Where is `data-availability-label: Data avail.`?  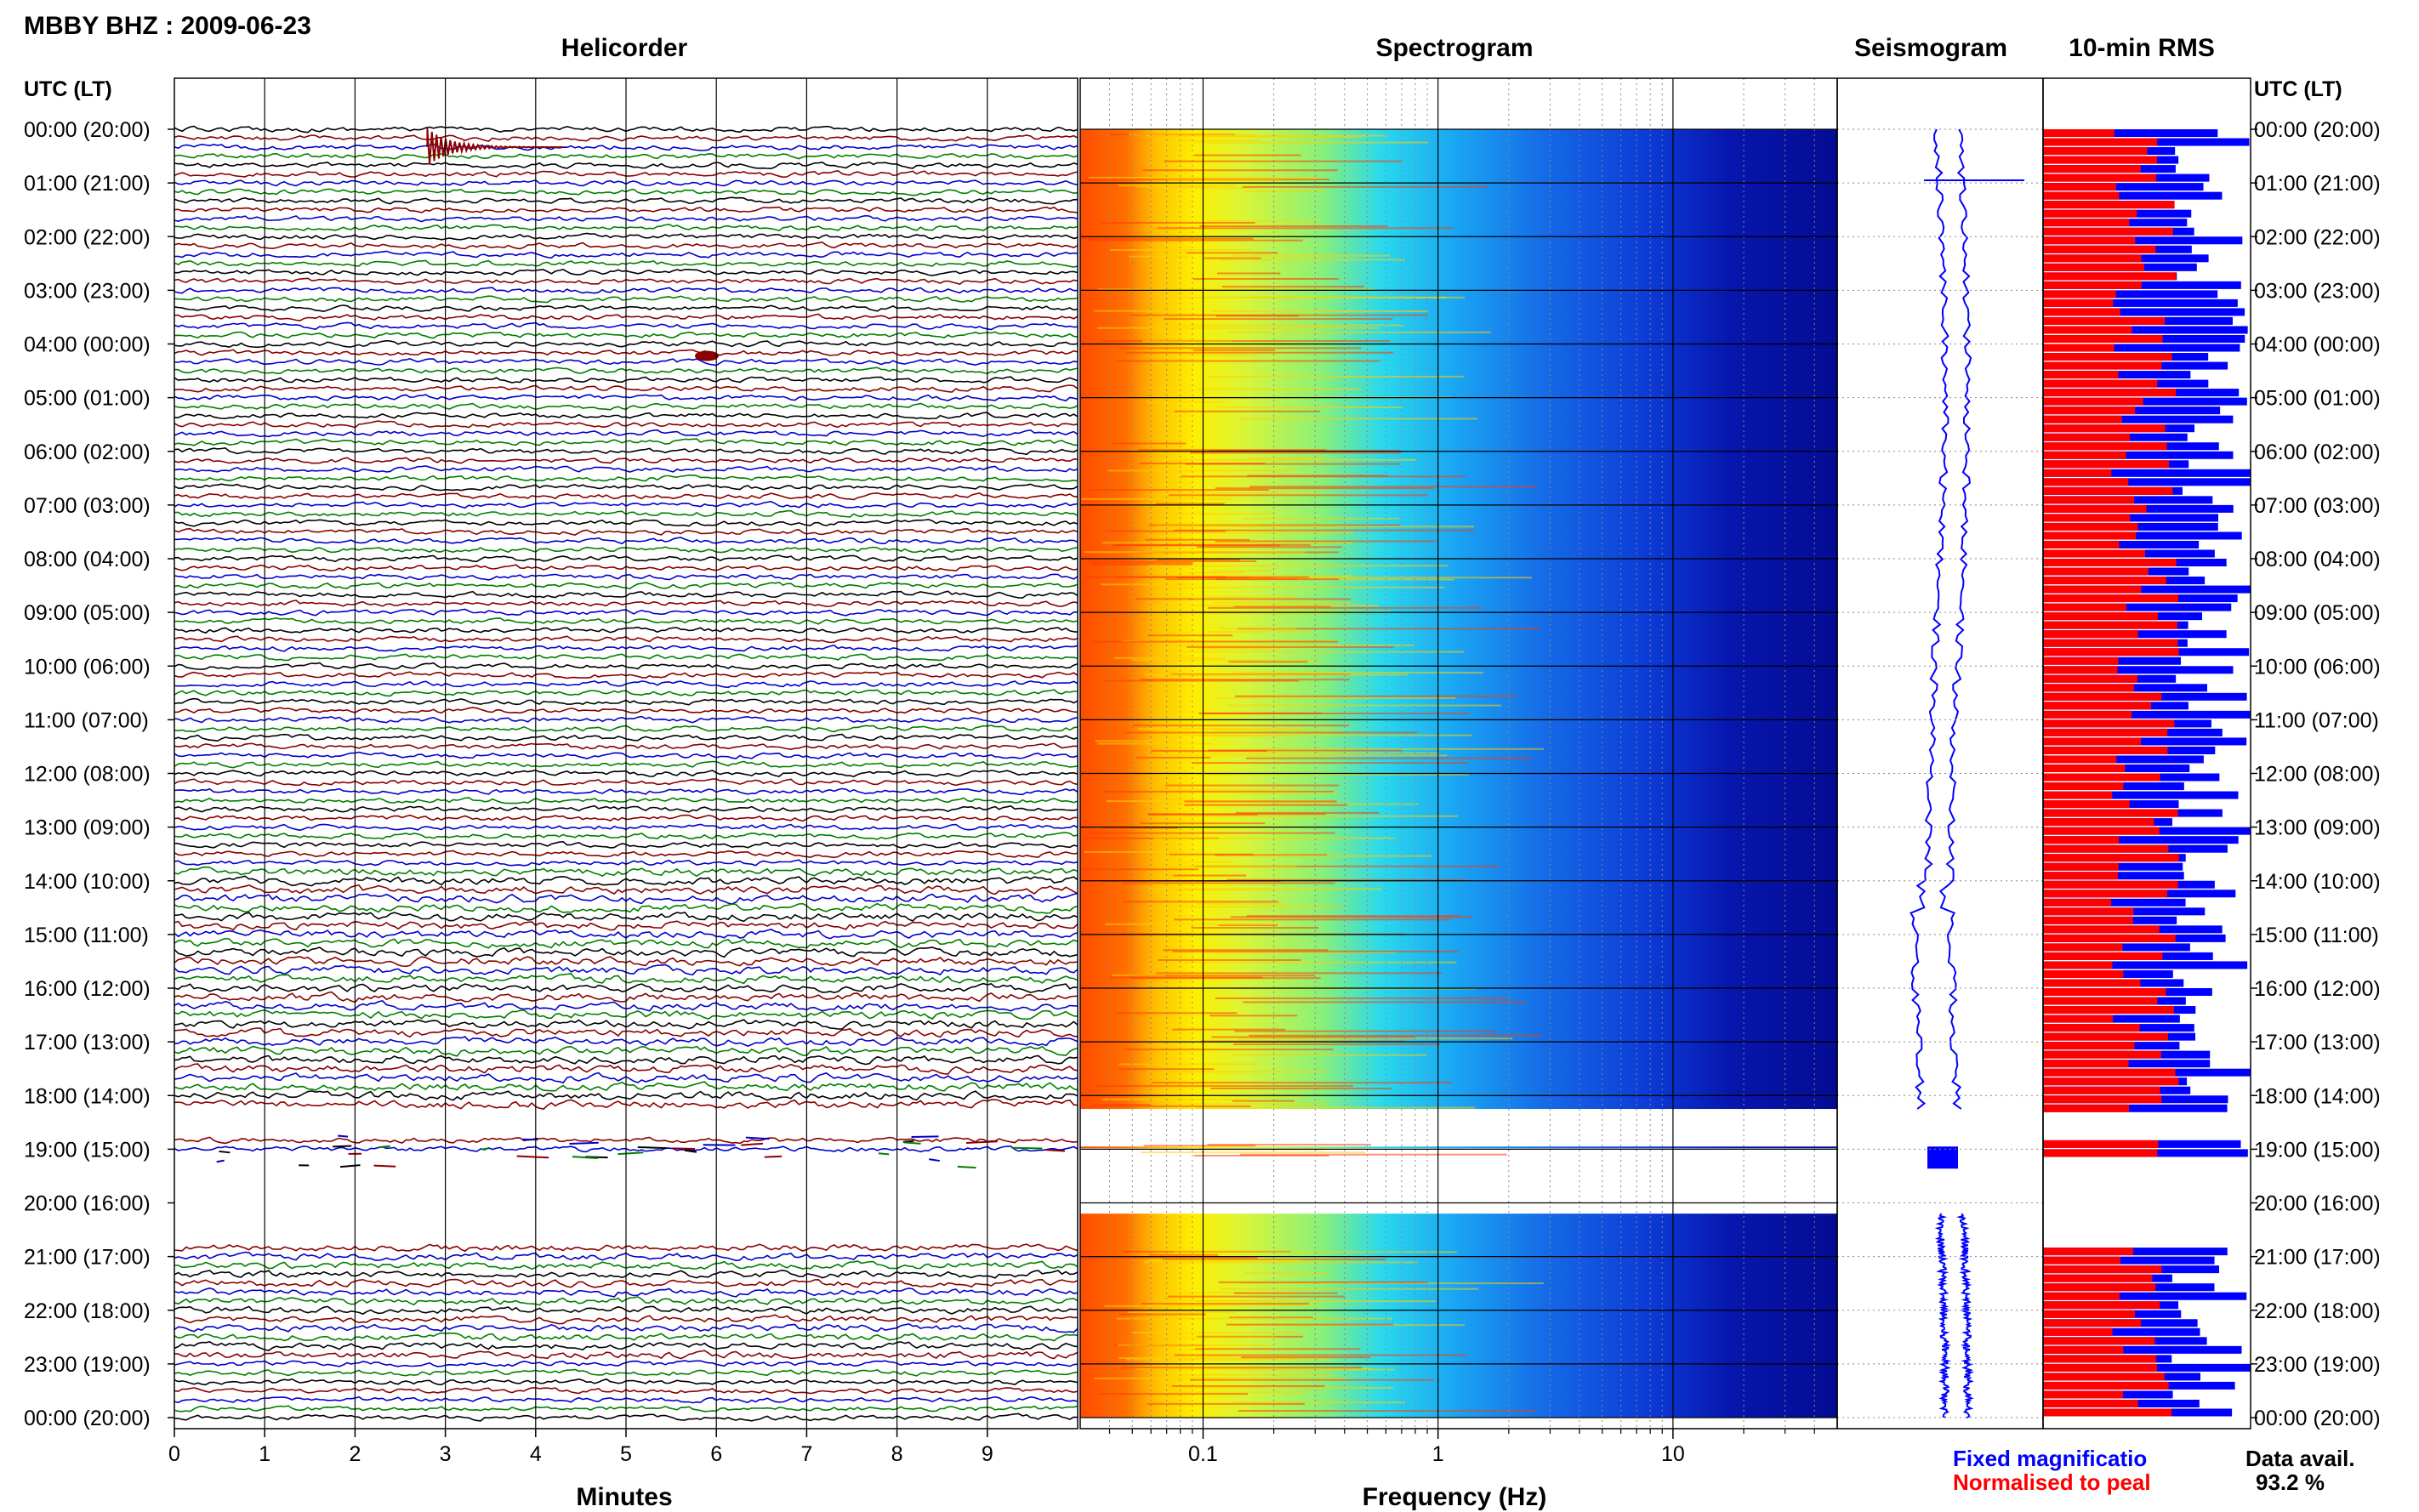
data-availability-label: Data avail. is located at coordinates (2300, 1458).